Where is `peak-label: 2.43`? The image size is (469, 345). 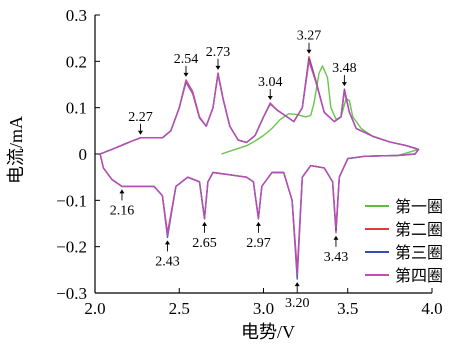 peak-label: 2.43 is located at coordinates (167, 261).